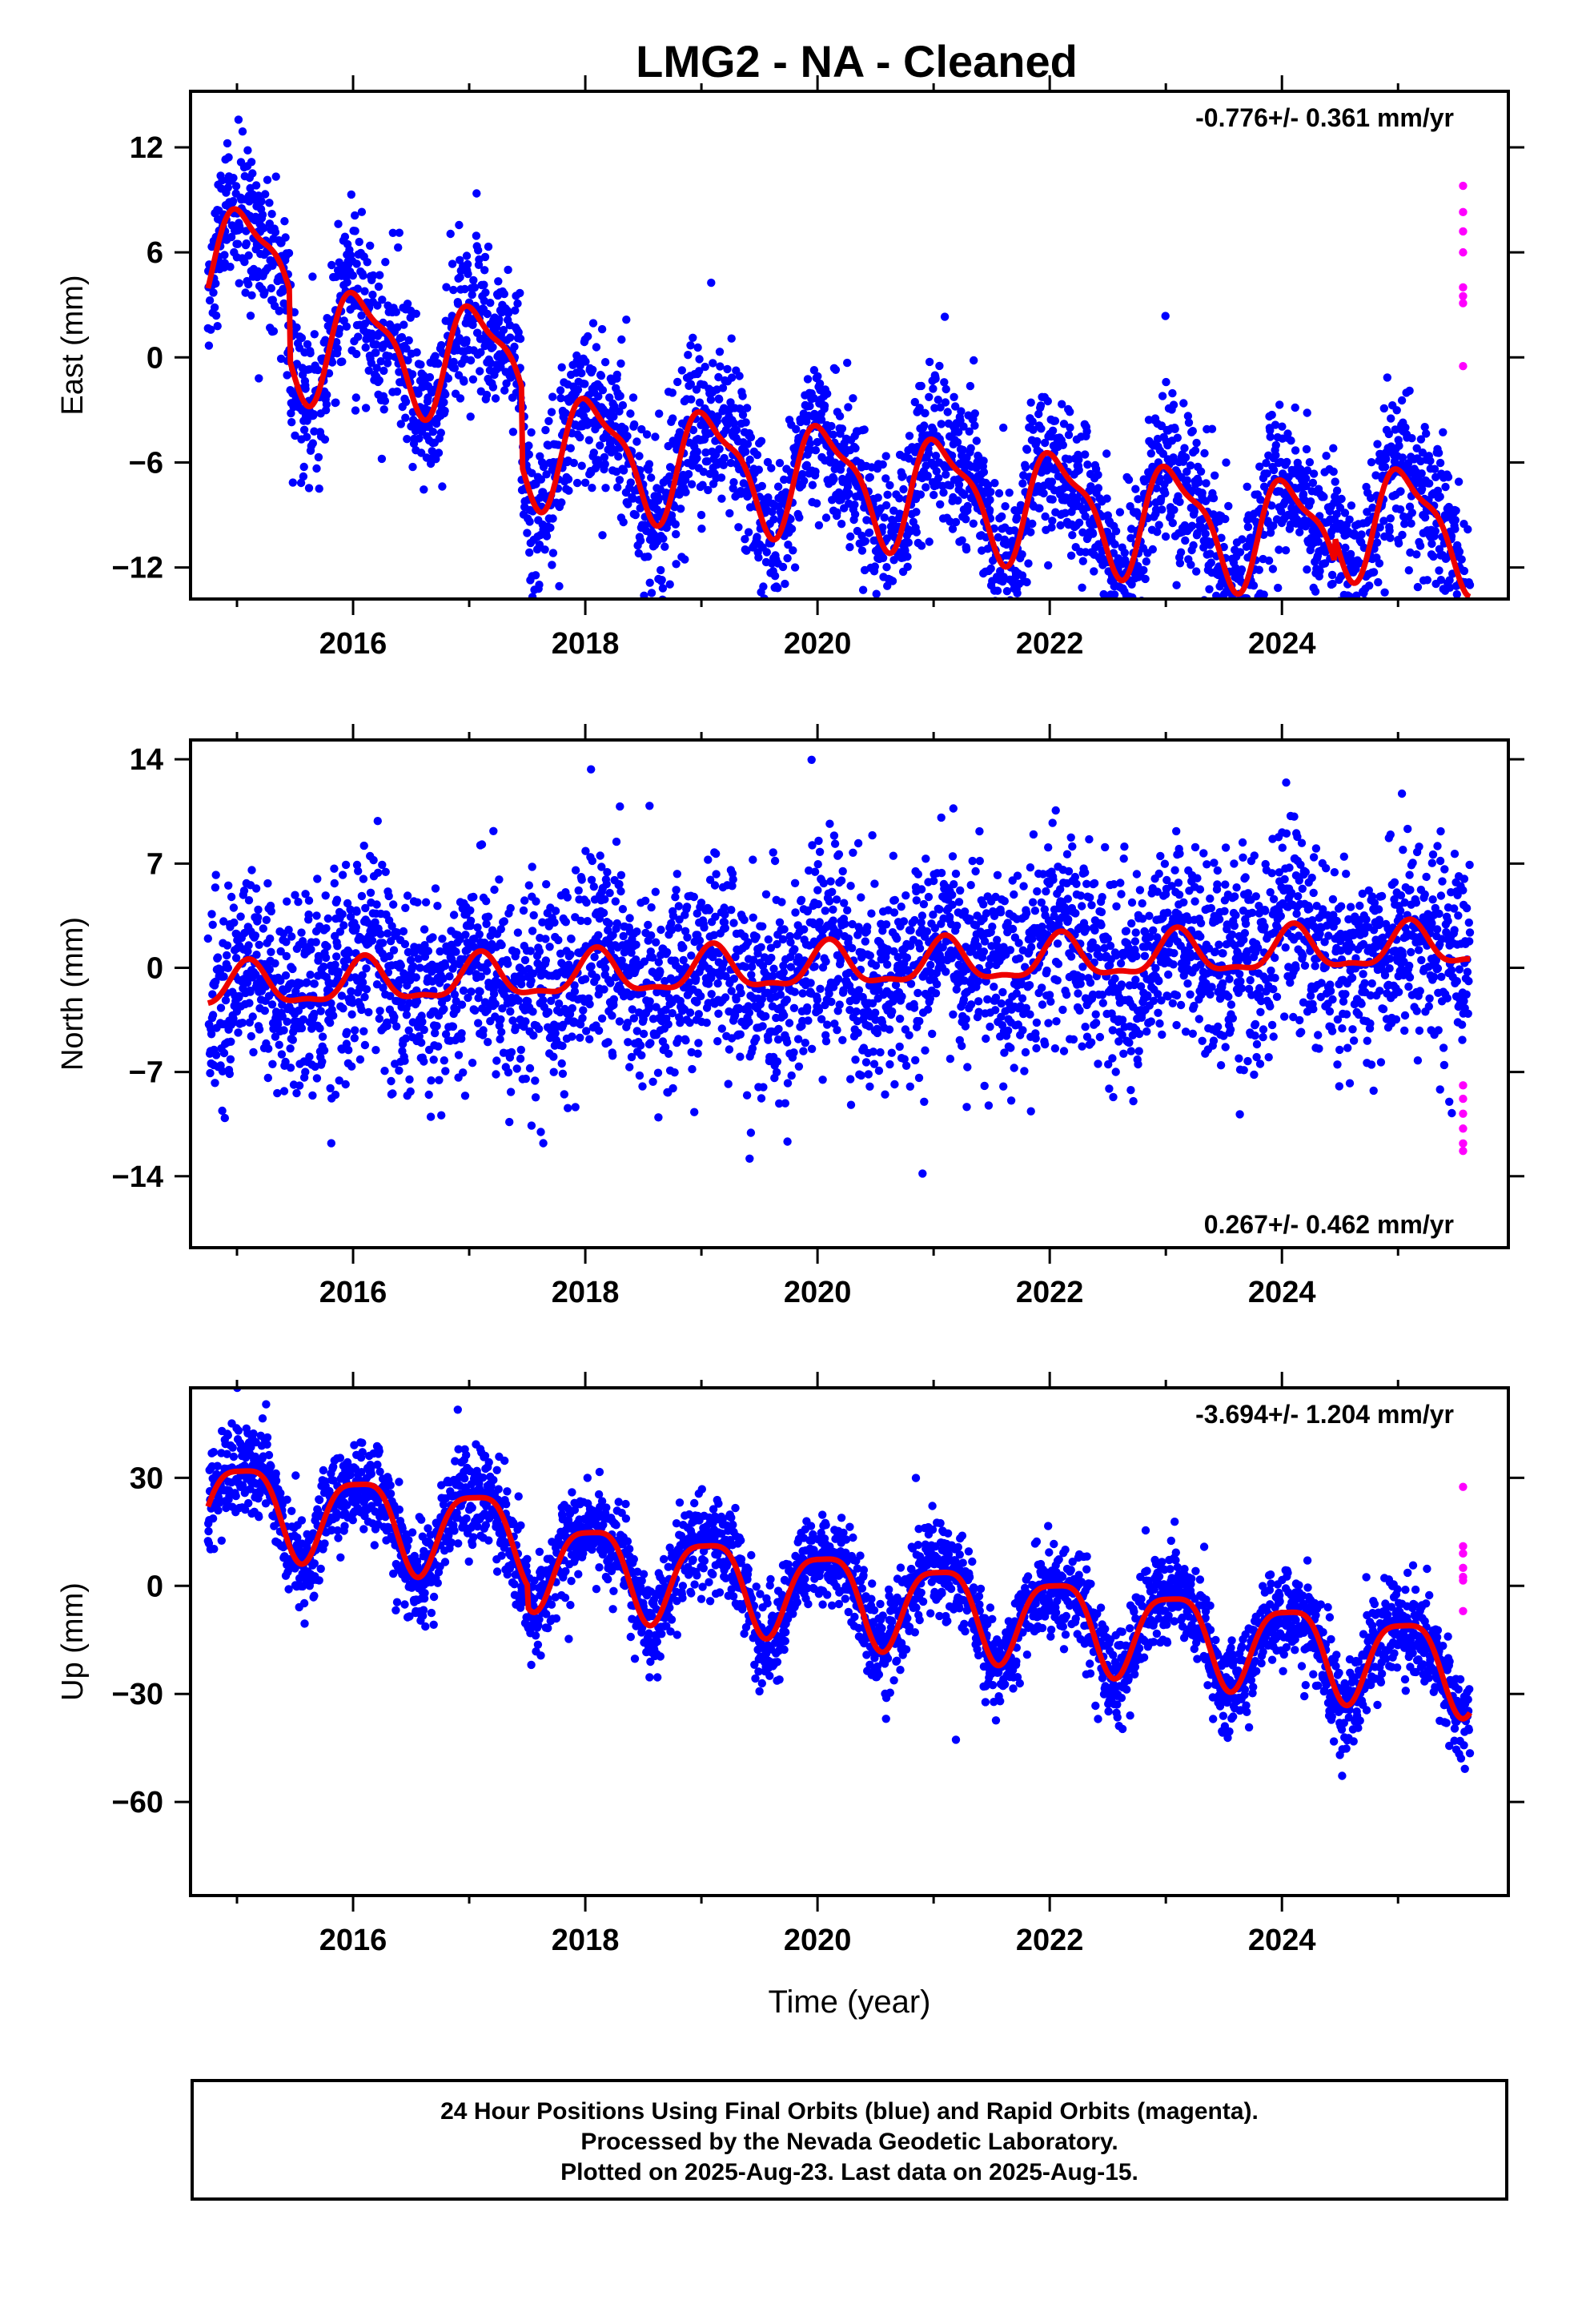 The height and width of the screenshot is (2324, 1582). What do you see at coordinates (1463, 303) in the screenshot?
I see `rapid-orbit-point` at bounding box center [1463, 303].